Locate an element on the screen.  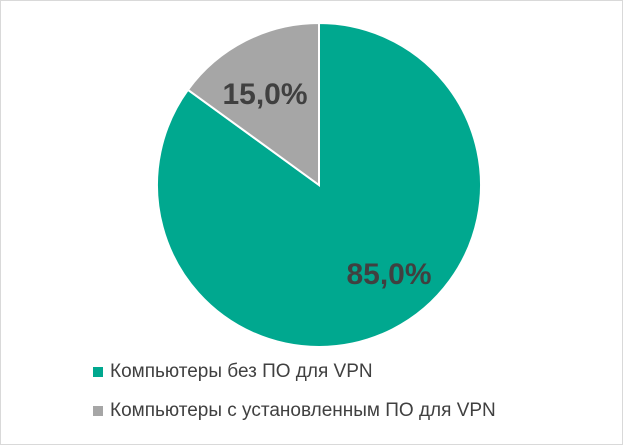
legend-swatch-no-vpn is located at coordinates (98, 372).